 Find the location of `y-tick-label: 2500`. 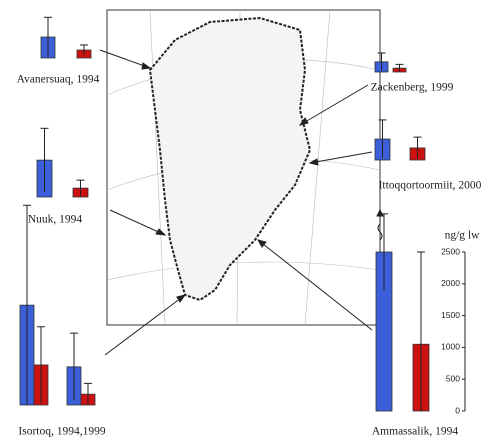

y-tick-label: 2500 is located at coordinates (450, 251).